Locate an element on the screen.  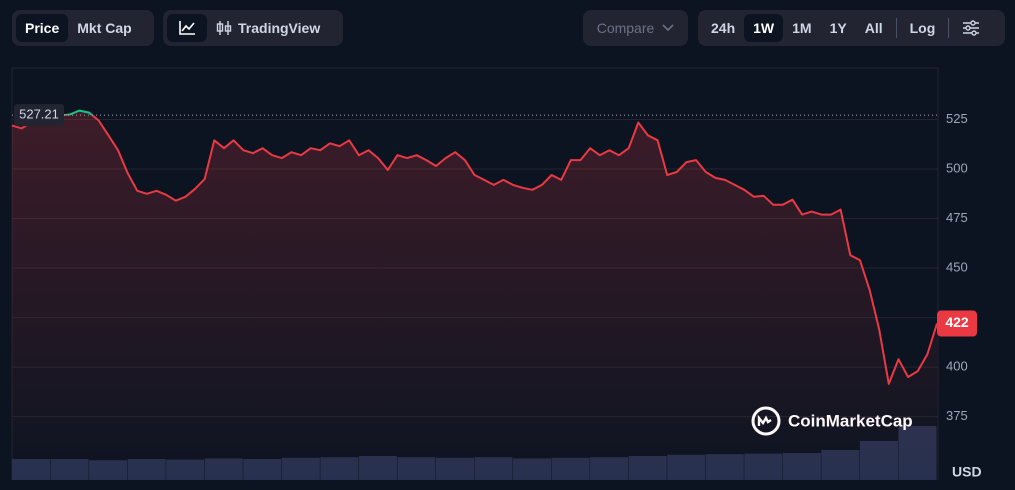
reference-label-box is located at coordinates (39, 115).